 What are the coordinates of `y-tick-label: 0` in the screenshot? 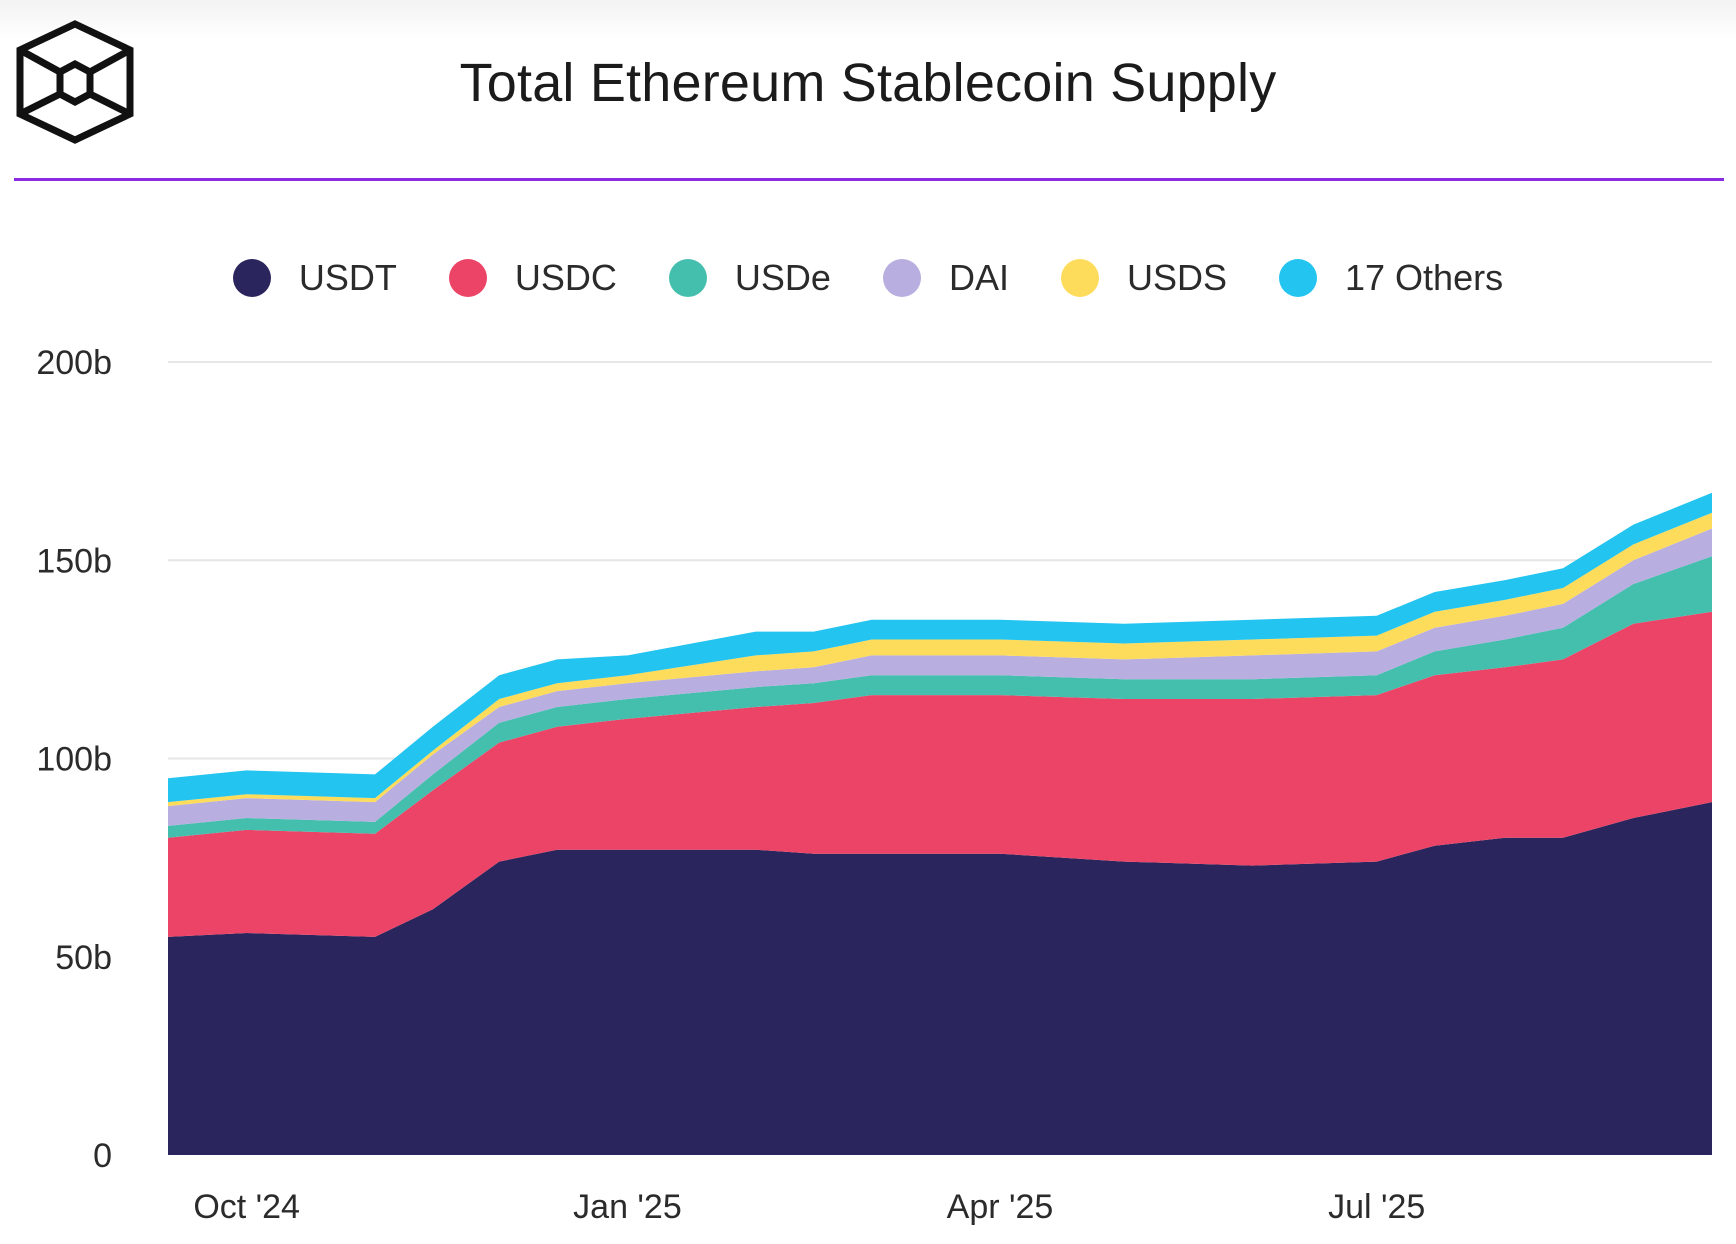 It's located at (102, 1156).